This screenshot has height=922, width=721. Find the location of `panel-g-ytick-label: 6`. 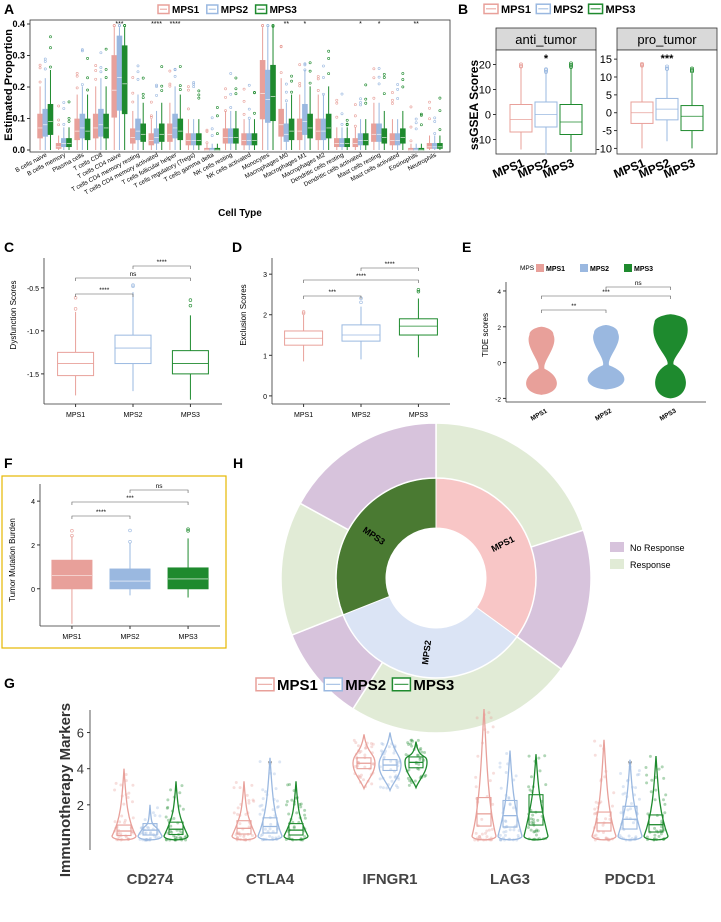

panel-g-ytick-label: 6 is located at coordinates (80, 733).